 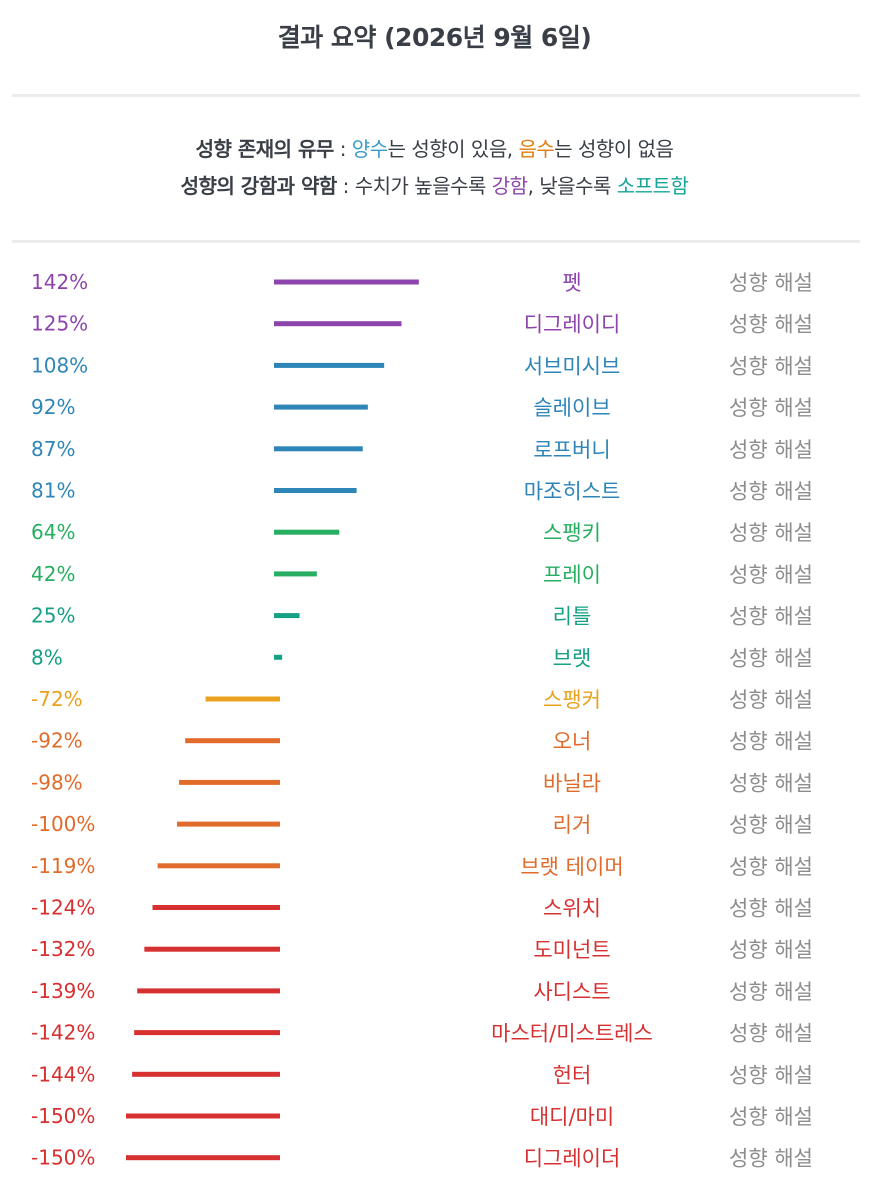 What do you see at coordinates (614, 149) in the screenshot?
I see `legend-negative-rest: 는 성향이 없음` at bounding box center [614, 149].